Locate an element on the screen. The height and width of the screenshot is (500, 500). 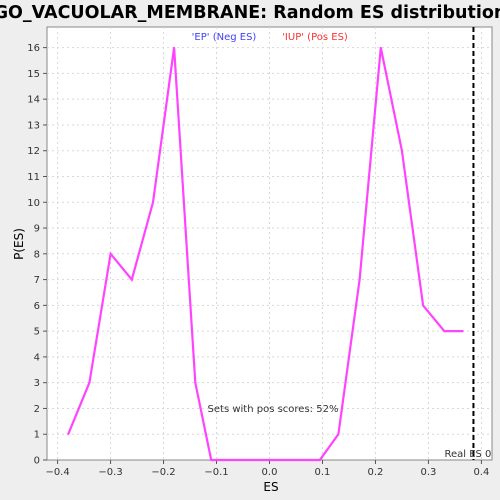
y-tick-label: 2 is located at coordinates (37, 409).